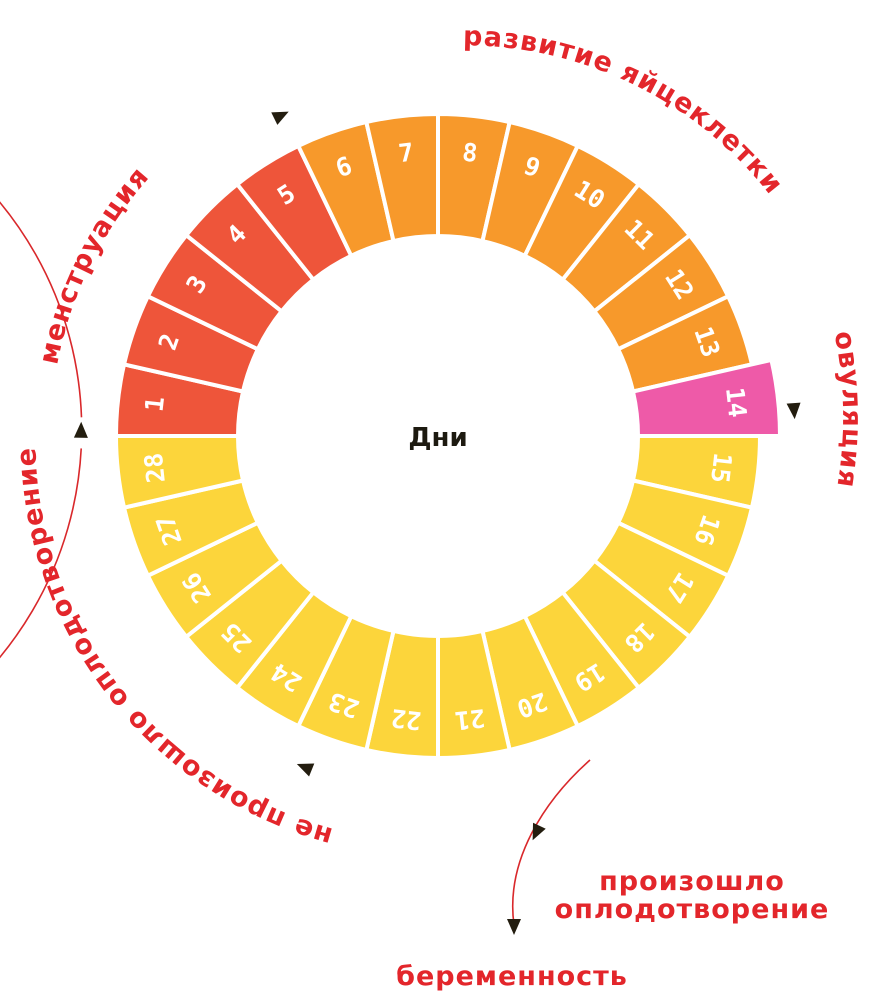 This screenshot has height=1008, width=876. What do you see at coordinates (512, 976) in the screenshot?
I see `label-pregnancy: беременность` at bounding box center [512, 976].